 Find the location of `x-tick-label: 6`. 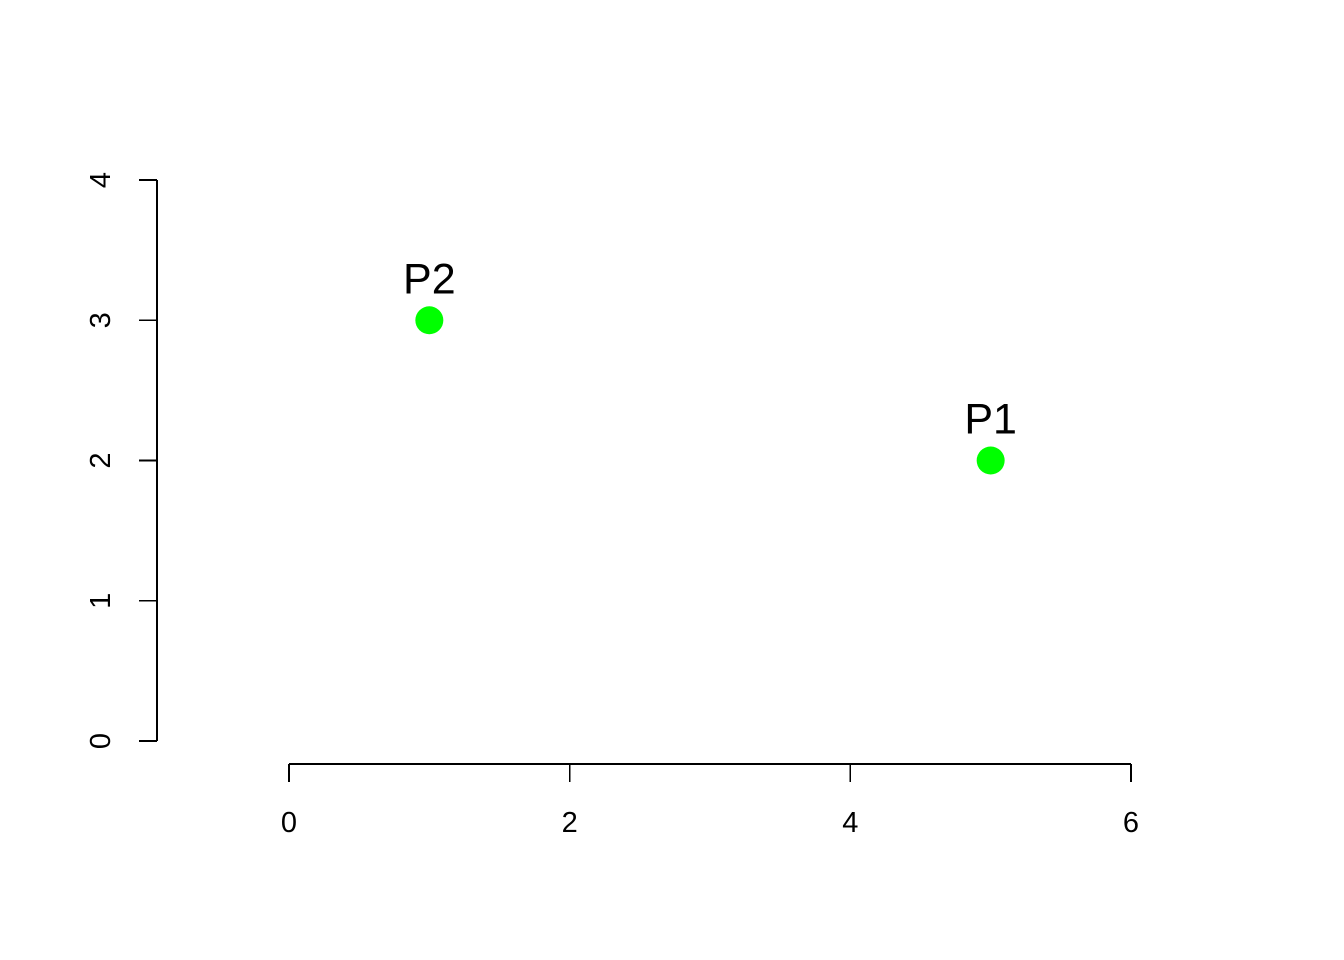

x-tick-label: 6 is located at coordinates (1131, 823).